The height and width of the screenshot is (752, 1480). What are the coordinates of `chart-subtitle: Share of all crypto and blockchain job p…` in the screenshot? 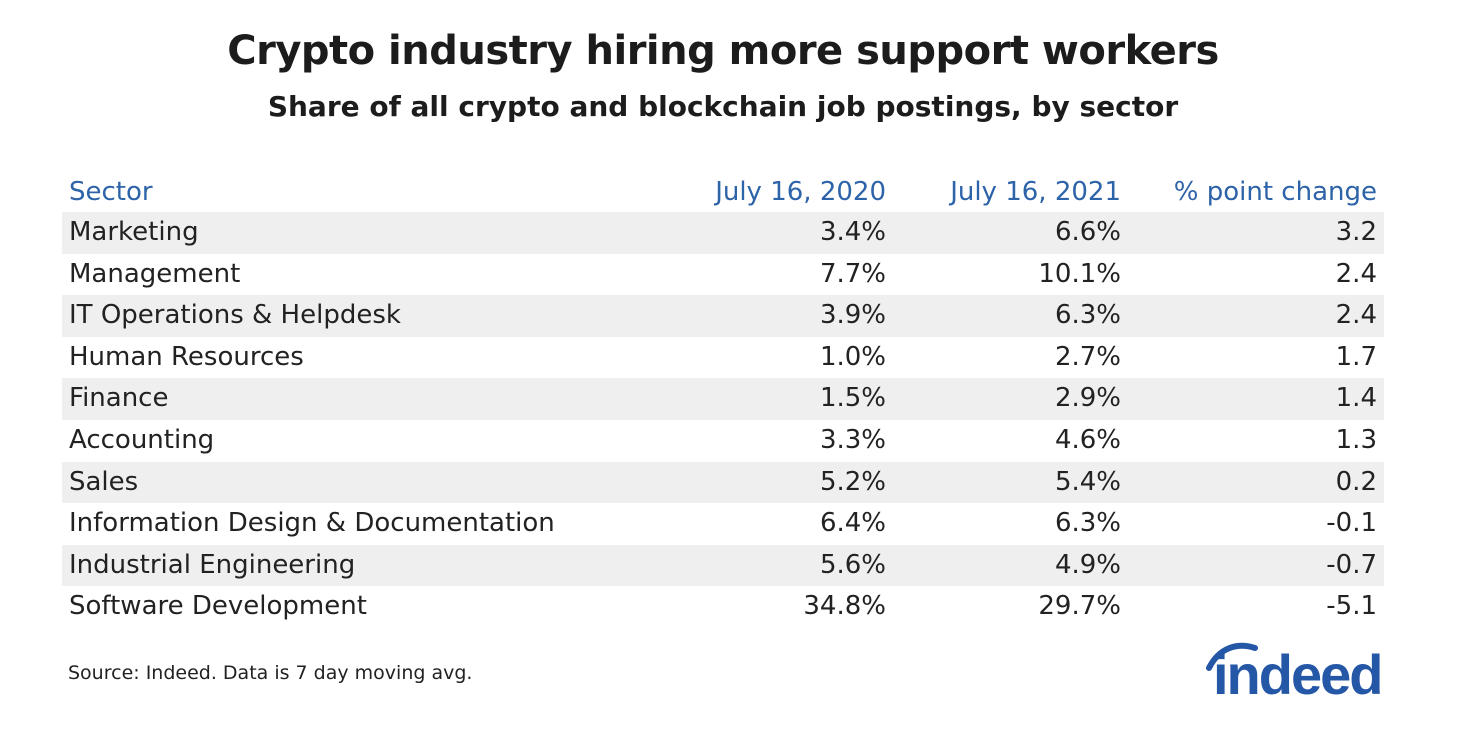 It's located at (723, 106).